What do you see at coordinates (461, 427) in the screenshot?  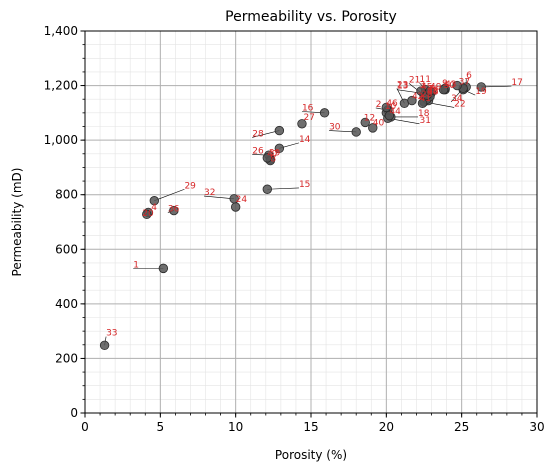 I see `x-tick-label: 25` at bounding box center [461, 427].